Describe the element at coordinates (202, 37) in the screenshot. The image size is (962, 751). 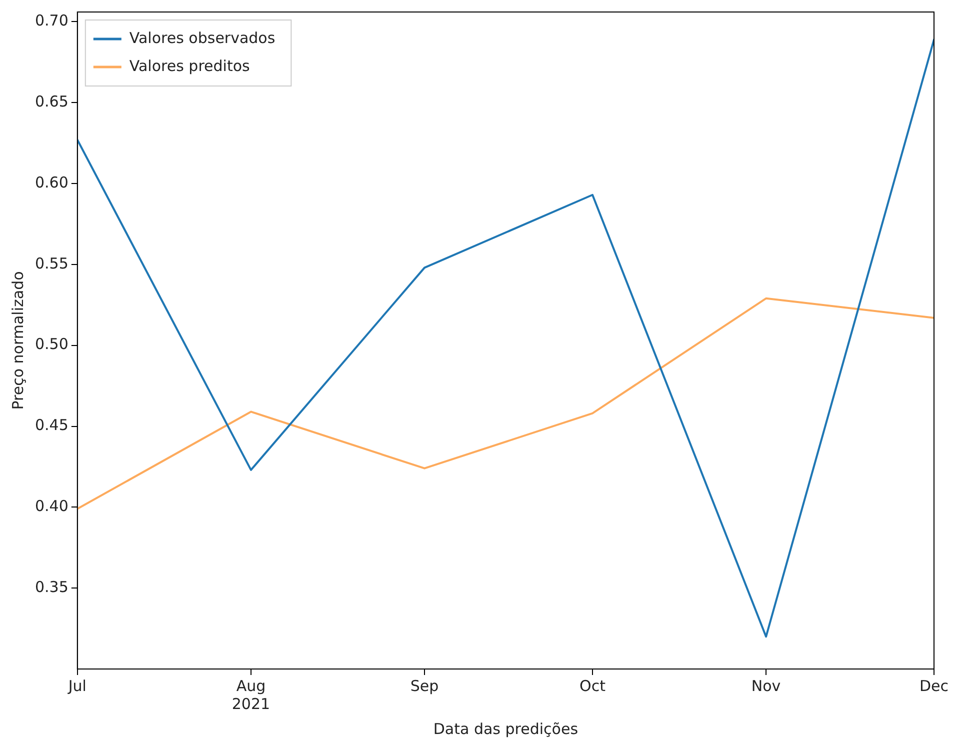
I see `legend-label: Valores observados` at that location.